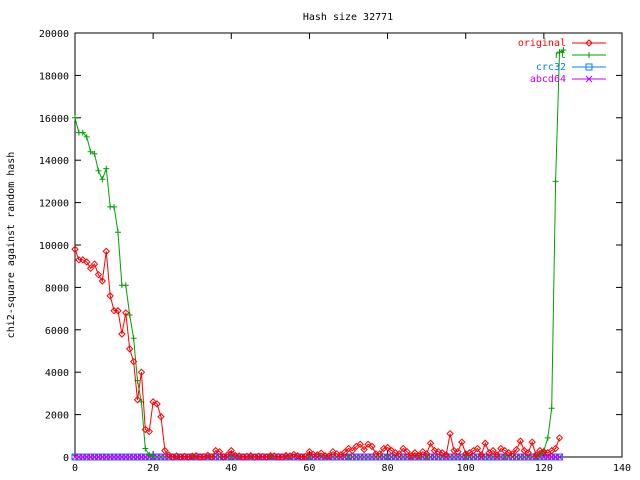 The image size is (640, 480). Describe the element at coordinates (57, 373) in the screenshot. I see `y-tick-label: 4000` at that location.